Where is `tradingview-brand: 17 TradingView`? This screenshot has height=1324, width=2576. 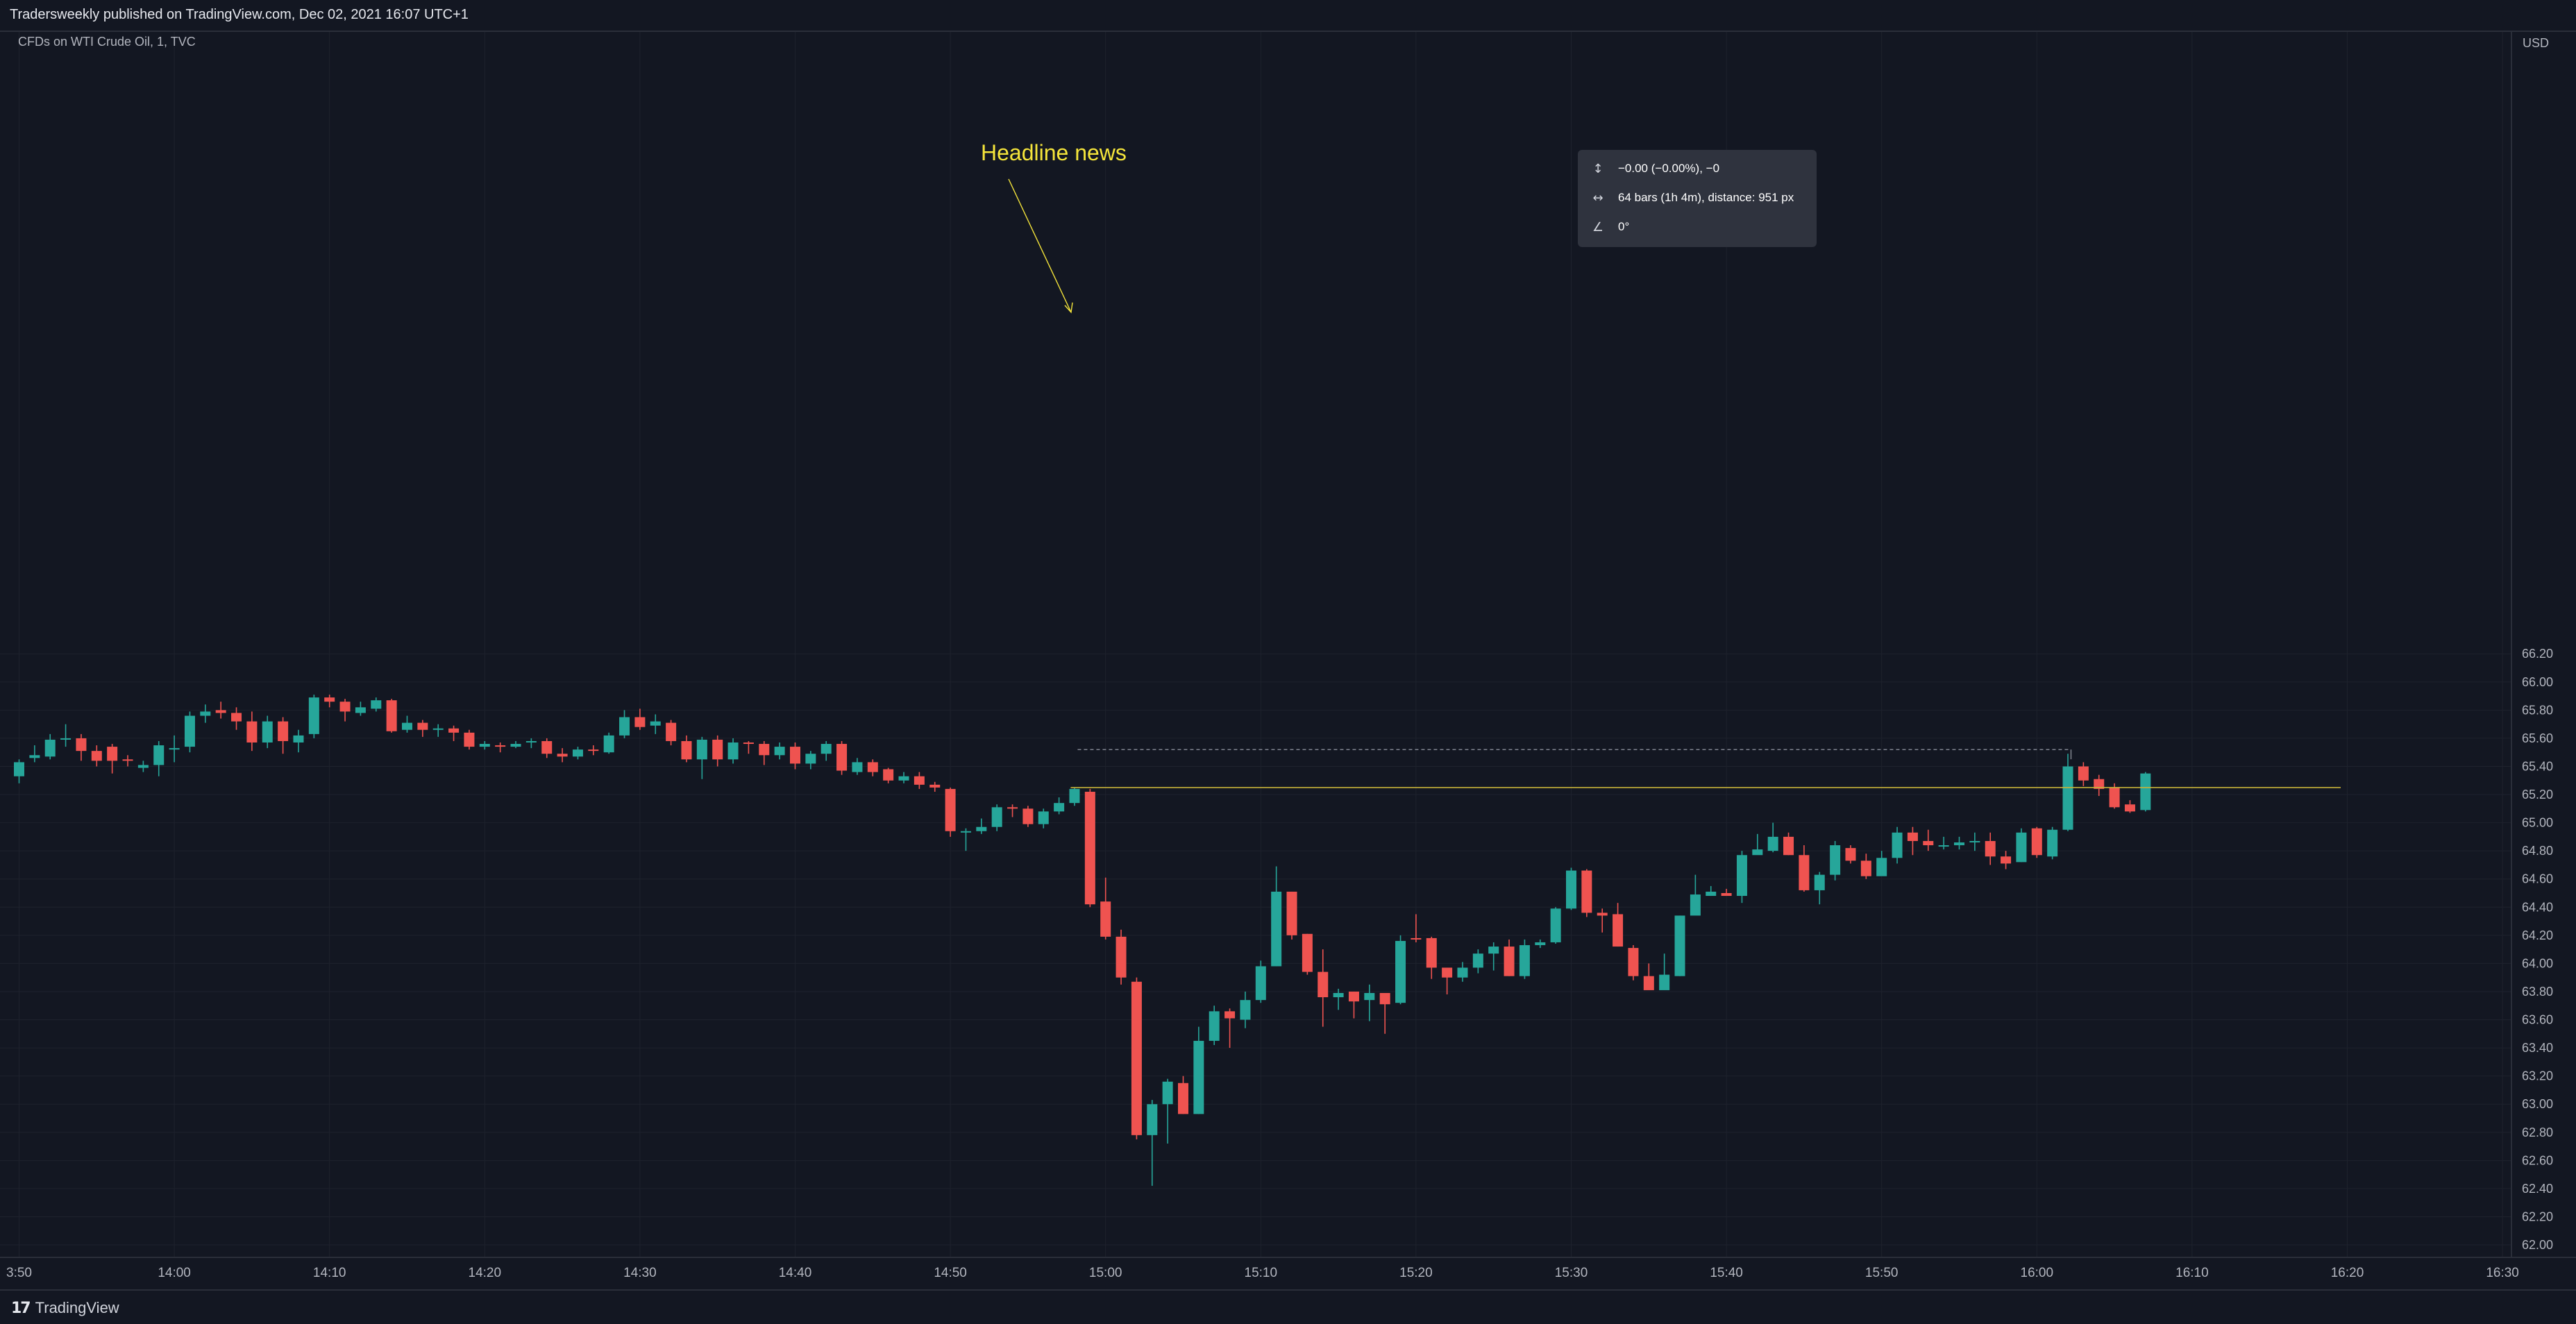
tradingview-brand: 17 TradingView is located at coordinates (65, 1308).